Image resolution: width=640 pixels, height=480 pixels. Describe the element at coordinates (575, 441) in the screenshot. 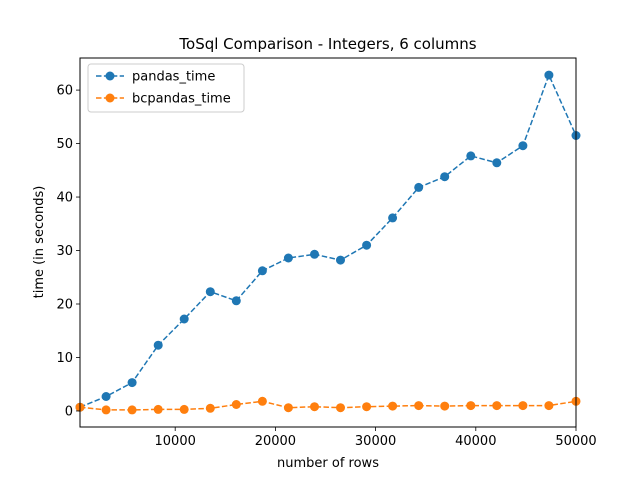

I see `x-tick-label: 50000` at that location.